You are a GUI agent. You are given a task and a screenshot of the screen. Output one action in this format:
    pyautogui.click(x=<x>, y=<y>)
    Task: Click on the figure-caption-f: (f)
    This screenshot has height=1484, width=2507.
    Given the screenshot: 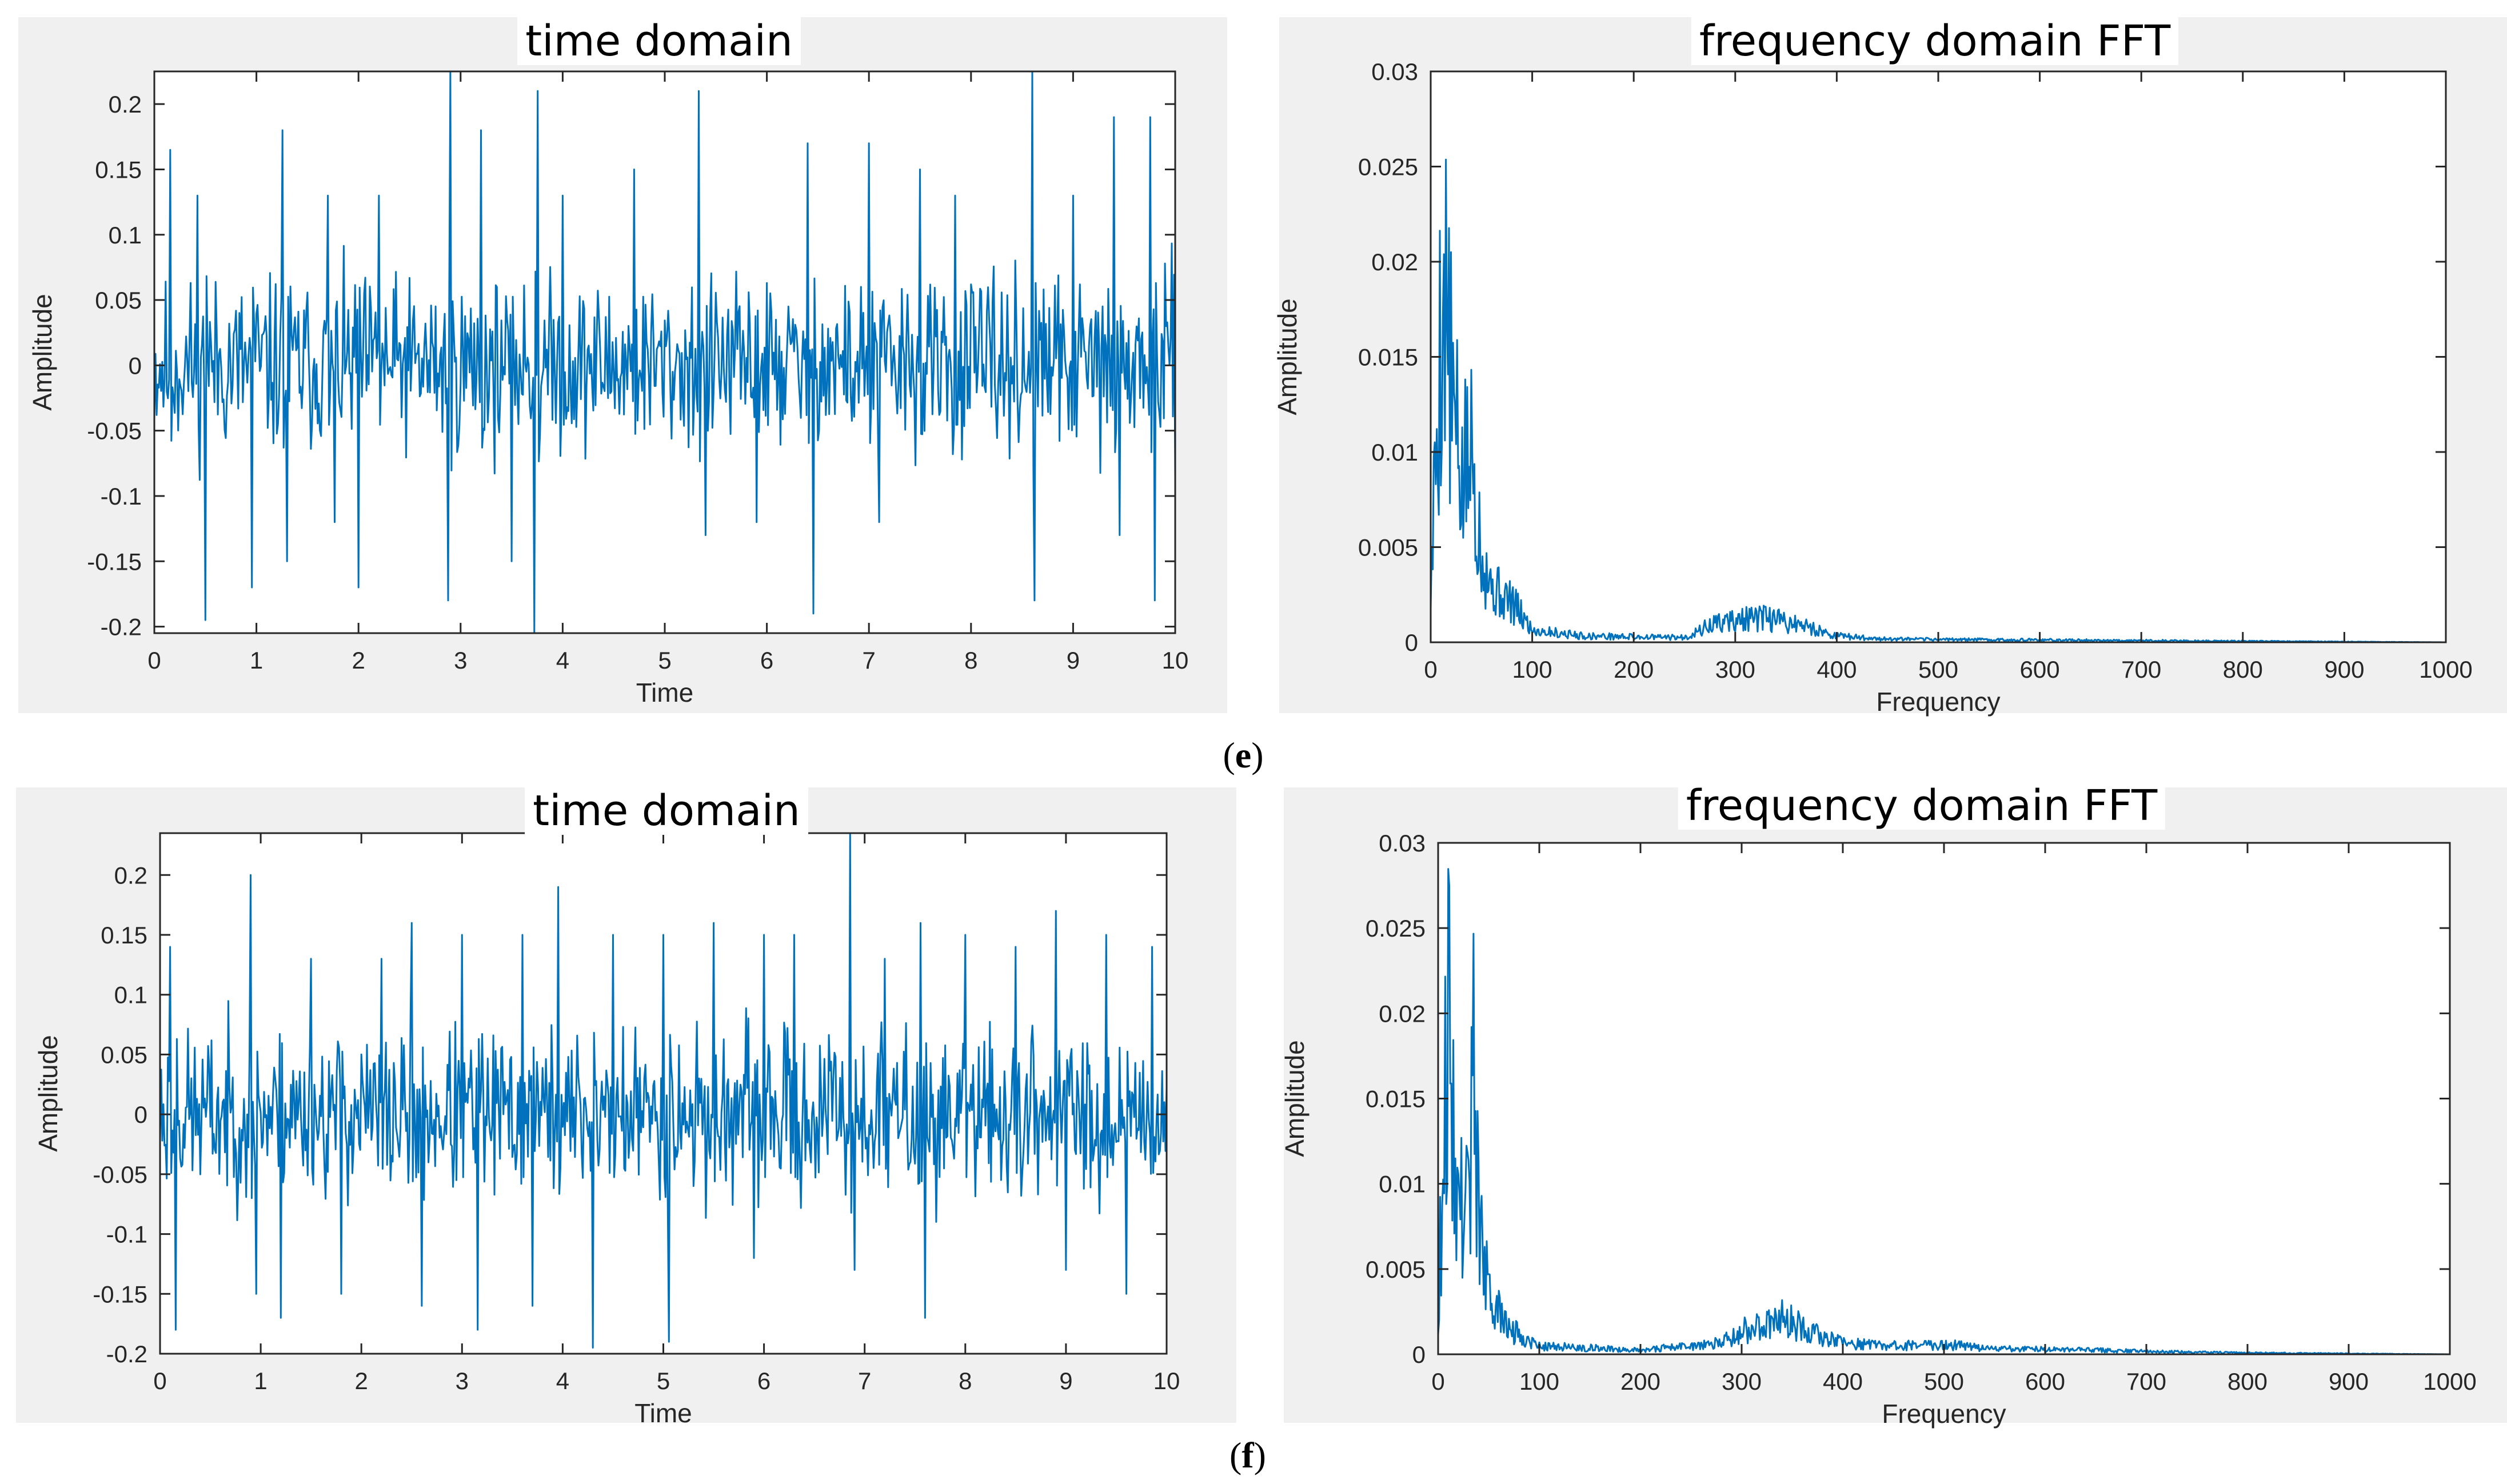 What is the action you would take?
    pyautogui.click(x=1247, y=1455)
    